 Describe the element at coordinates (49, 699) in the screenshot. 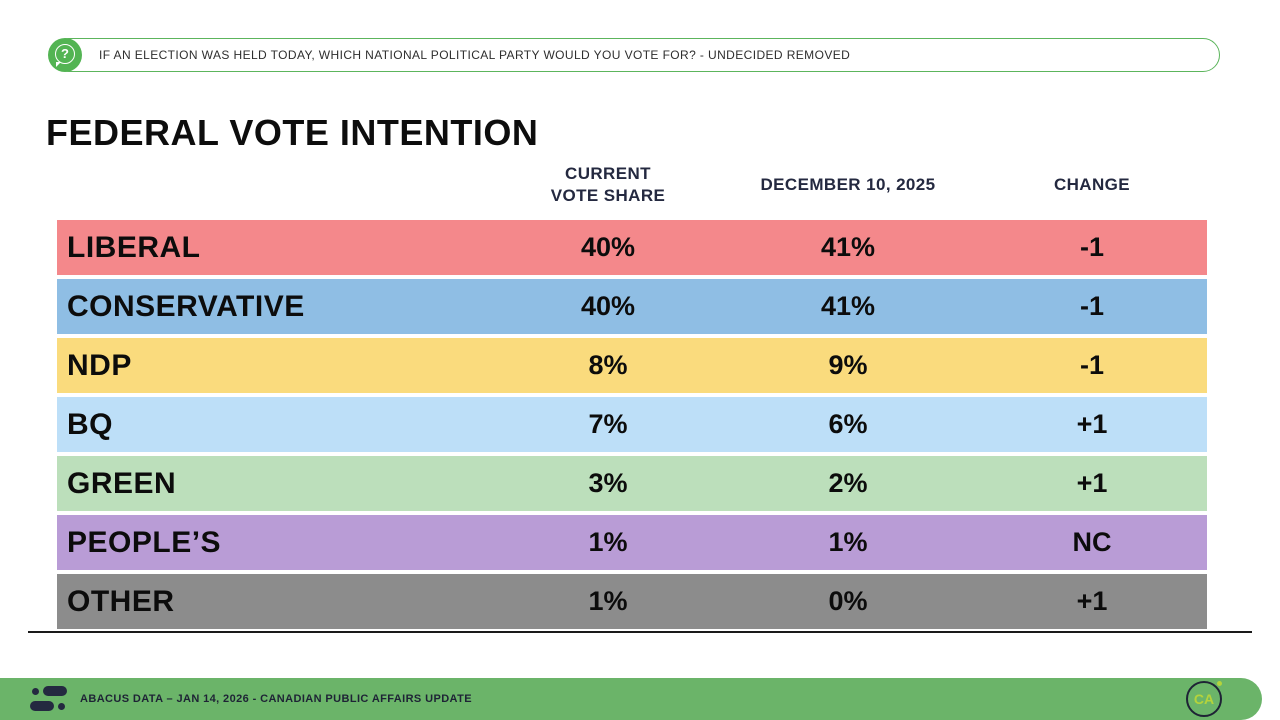

I see `abacus-data-logo-icon` at that location.